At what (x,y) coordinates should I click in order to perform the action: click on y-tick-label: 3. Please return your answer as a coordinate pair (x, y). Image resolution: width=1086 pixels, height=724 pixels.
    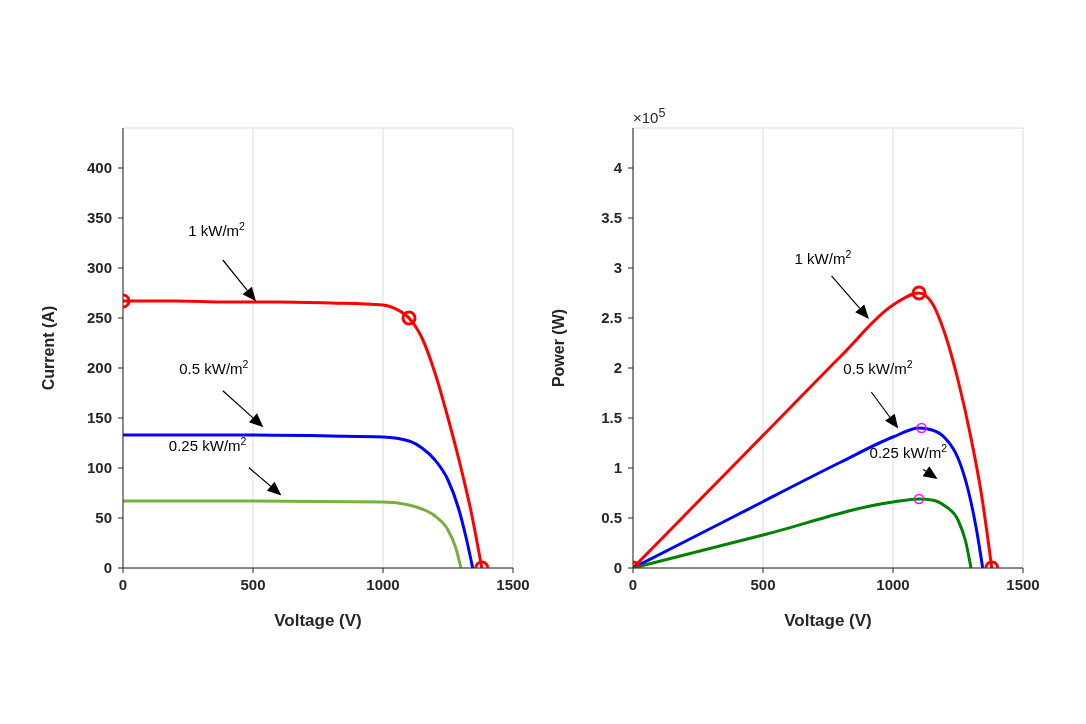
    Looking at the image, I should click on (617, 268).